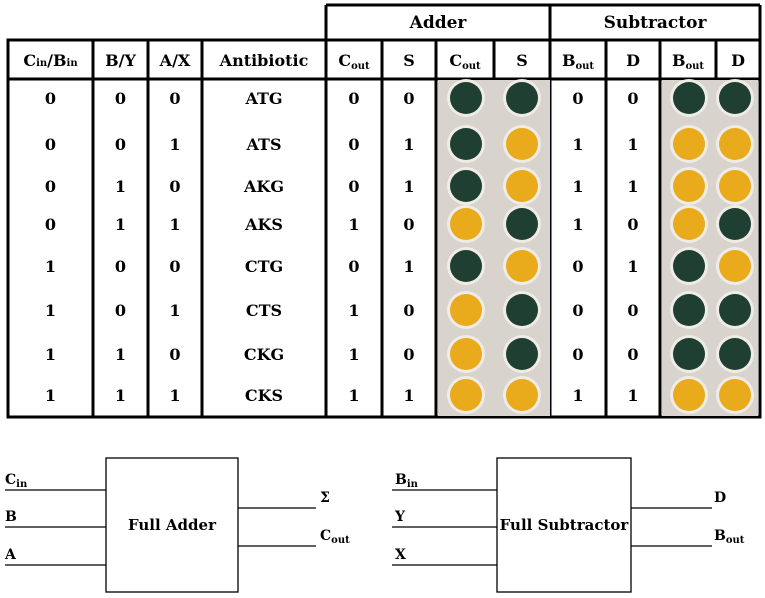 Image resolution: width=765 pixels, height=598 pixels. What do you see at coordinates (720, 498) in the screenshot?
I see `subtractor-output-label: D` at bounding box center [720, 498].